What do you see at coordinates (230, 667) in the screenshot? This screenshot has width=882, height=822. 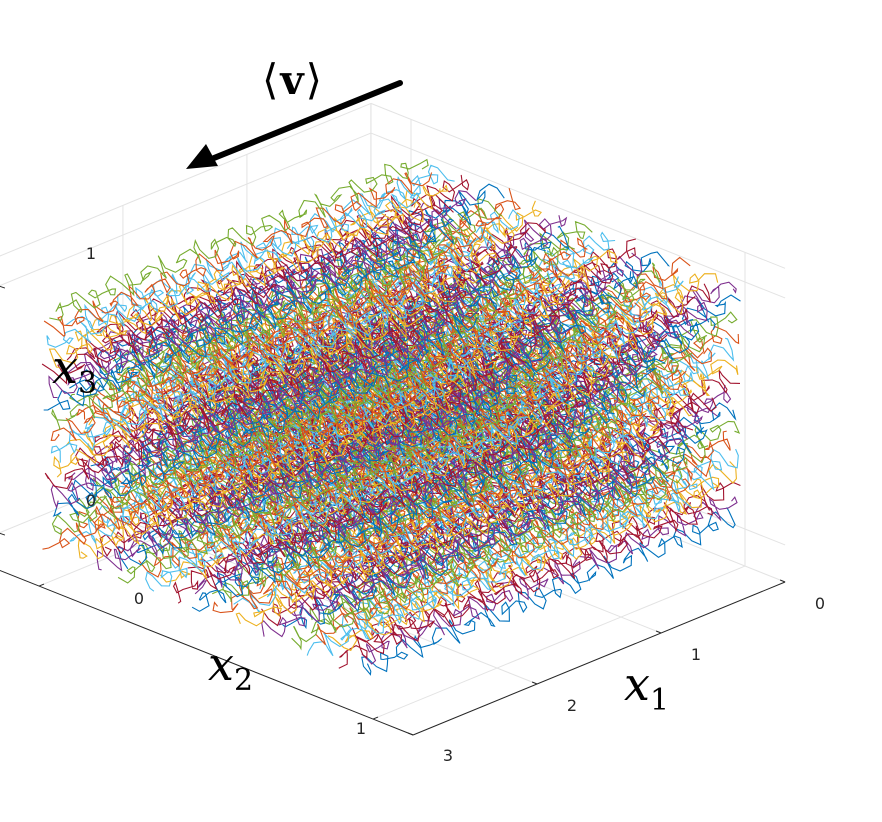 I see `x2-axis-label: x2` at bounding box center [230, 667].